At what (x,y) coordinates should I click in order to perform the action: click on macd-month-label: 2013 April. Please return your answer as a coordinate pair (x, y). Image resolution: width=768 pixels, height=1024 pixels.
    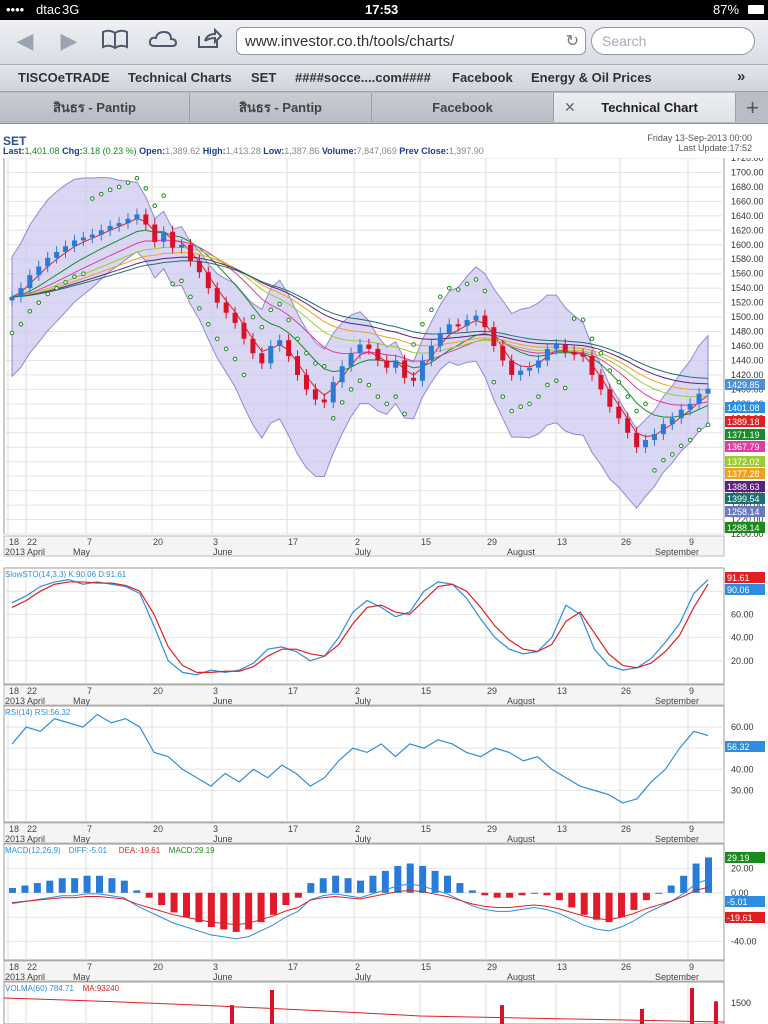
    Looking at the image, I should click on (25, 977).